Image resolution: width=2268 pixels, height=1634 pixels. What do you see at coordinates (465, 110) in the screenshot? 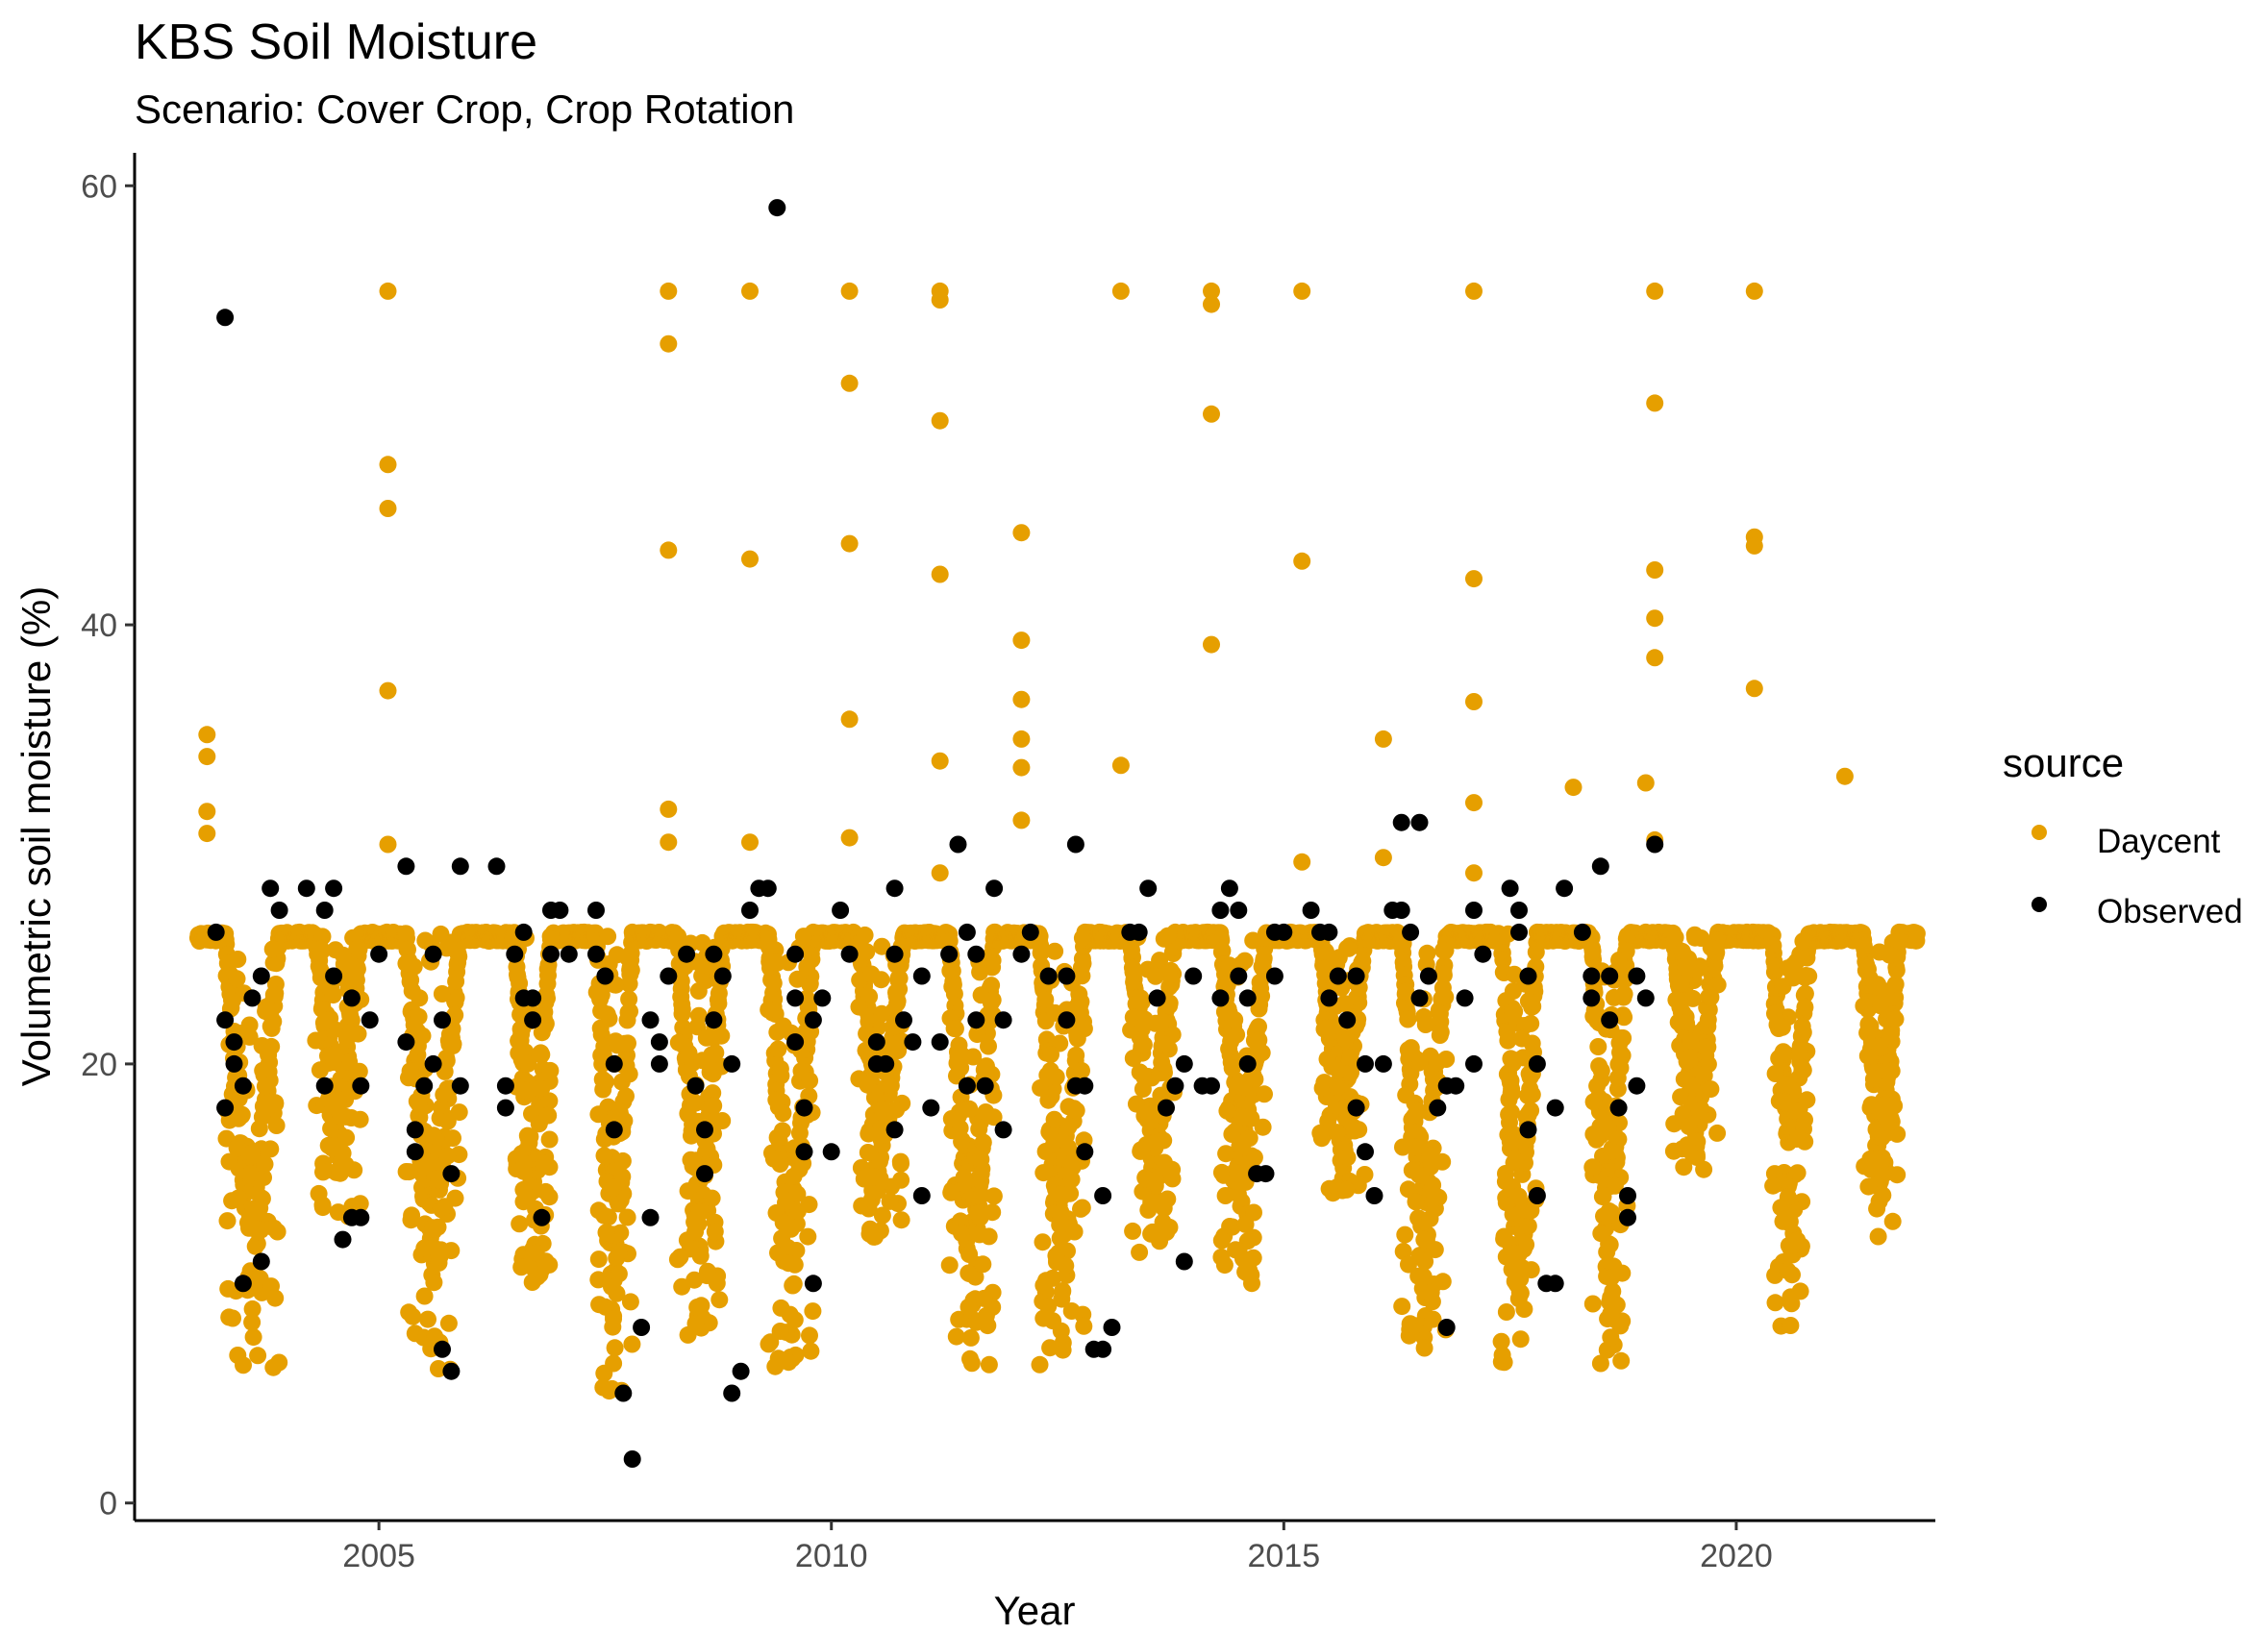
I see `chart-subtitle: Scenario: Cover Crop, Crop Rotation` at bounding box center [465, 110].